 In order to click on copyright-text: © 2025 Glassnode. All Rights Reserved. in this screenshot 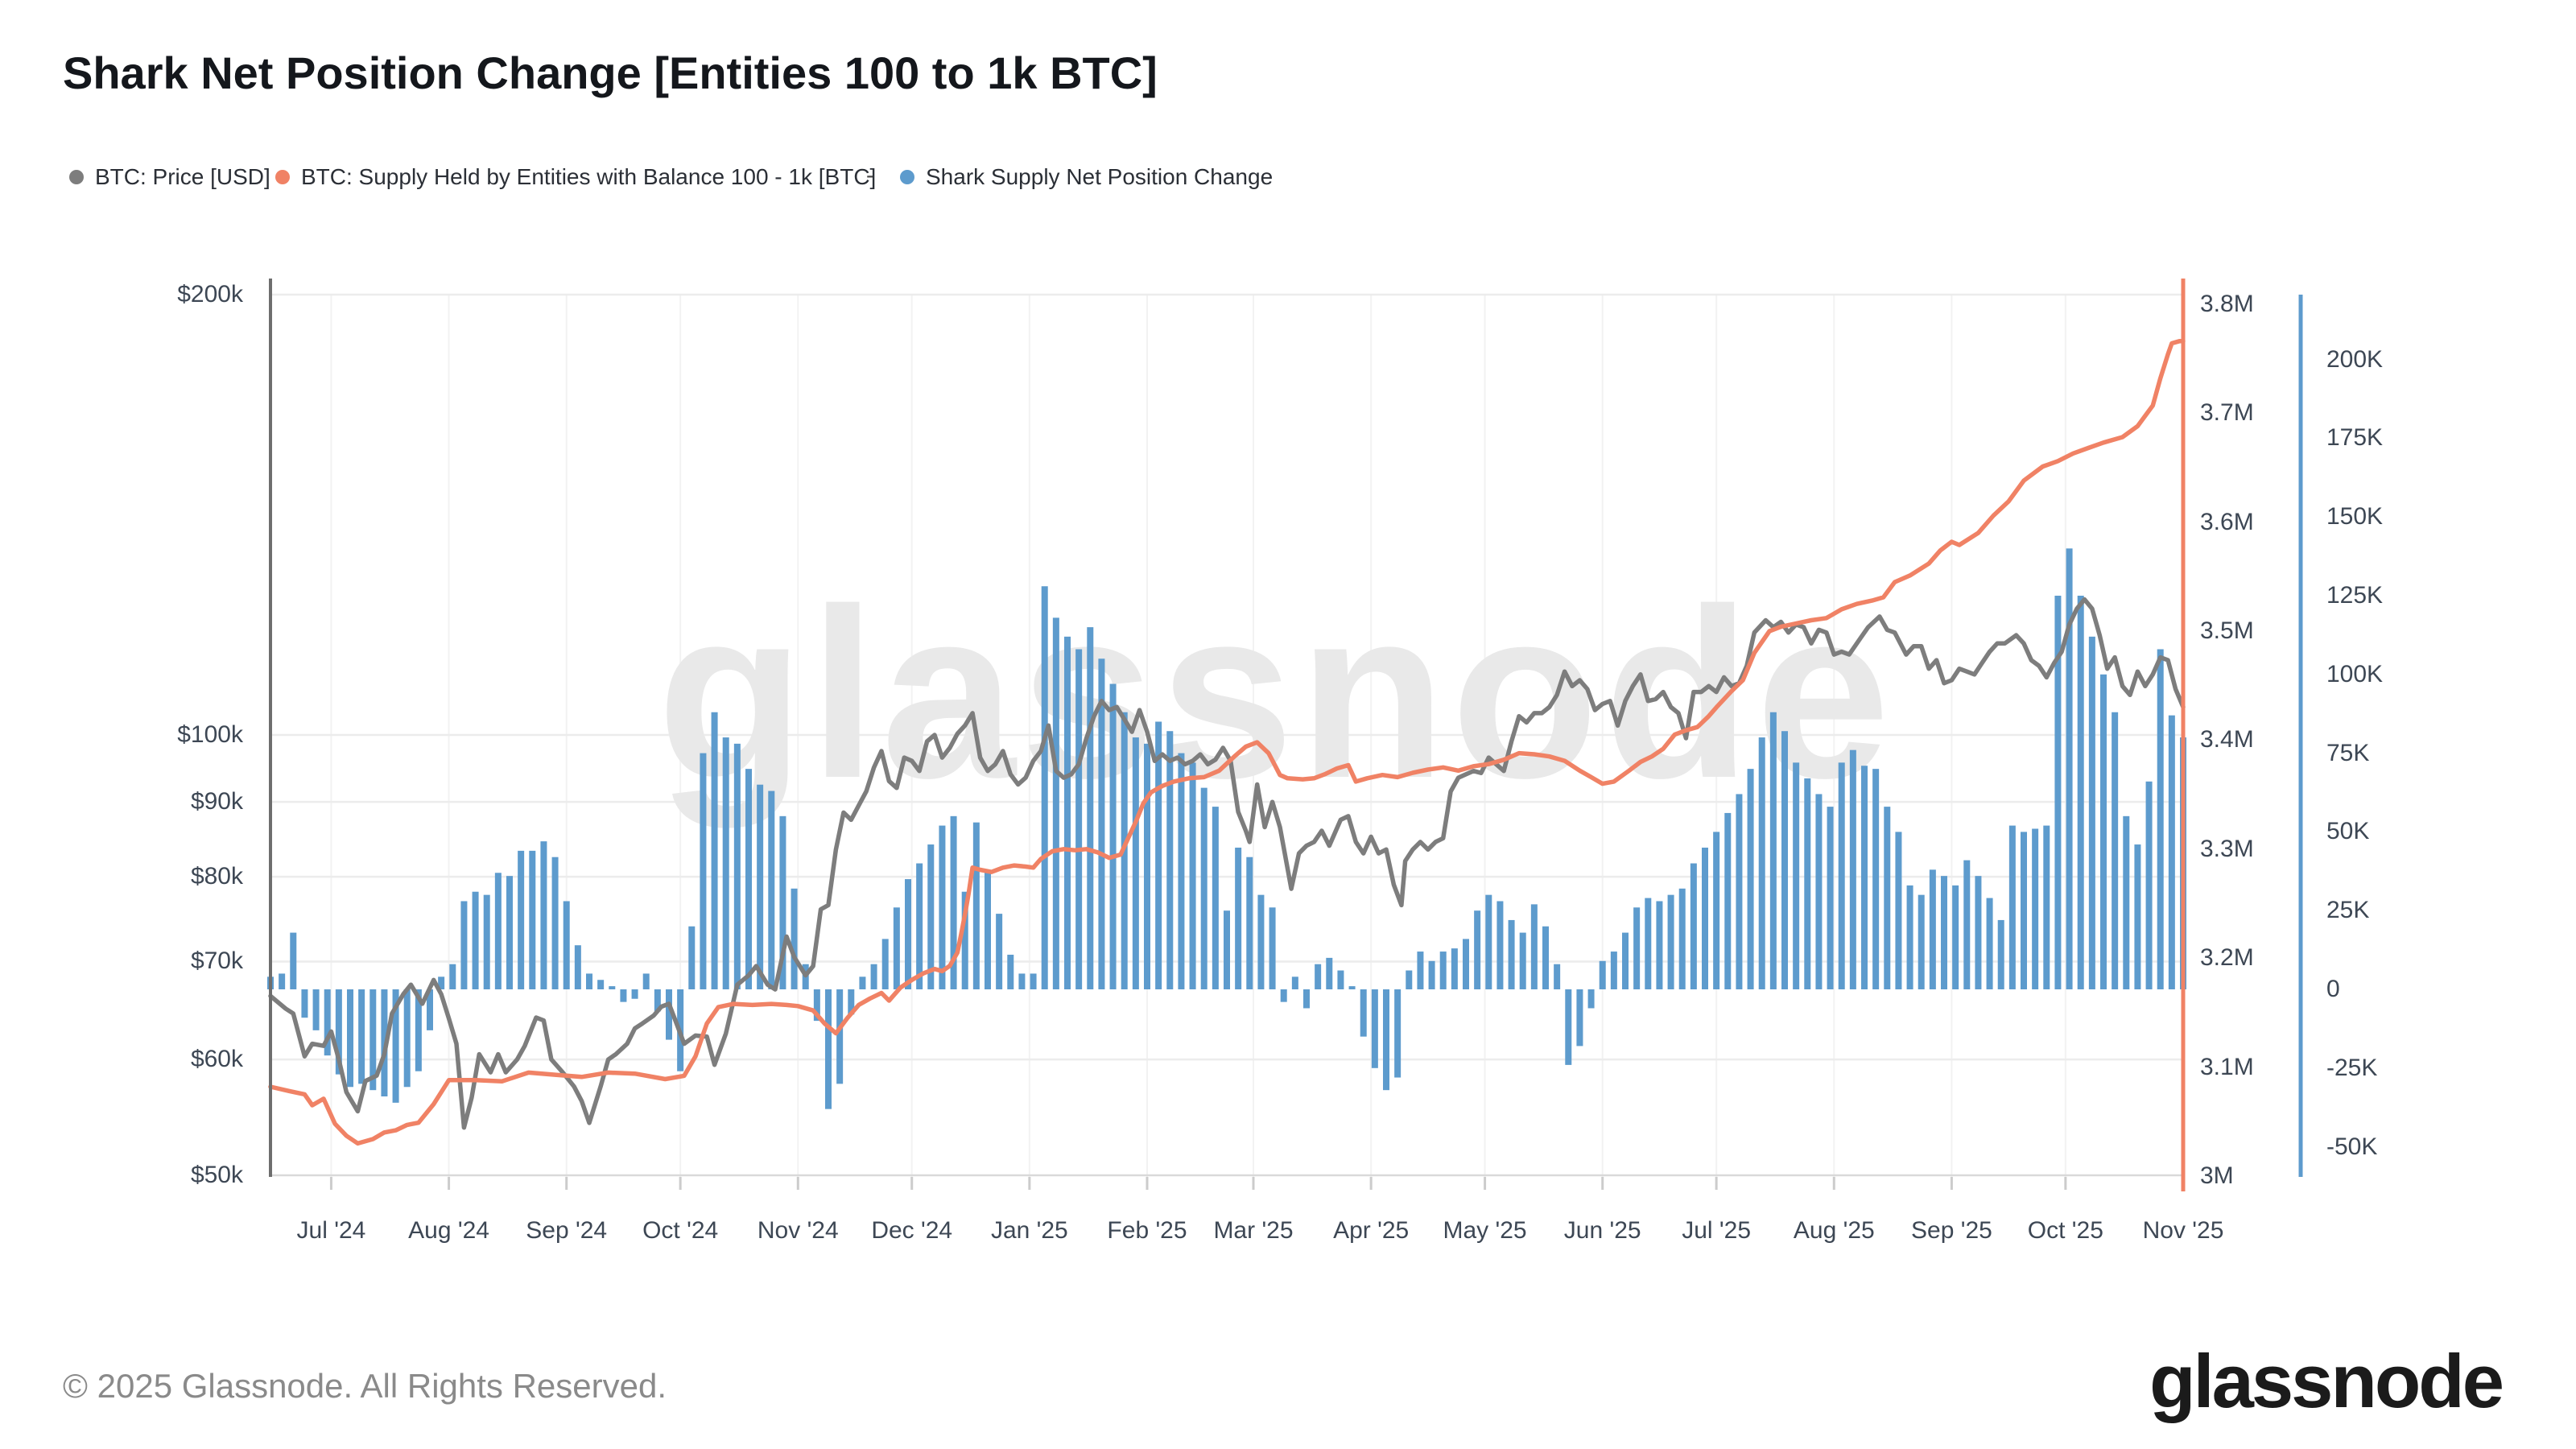, I will do `click(365, 1386)`.